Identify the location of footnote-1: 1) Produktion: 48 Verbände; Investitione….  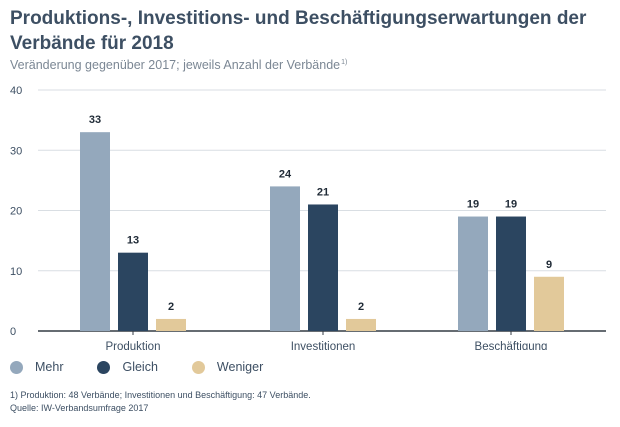
(160, 395).